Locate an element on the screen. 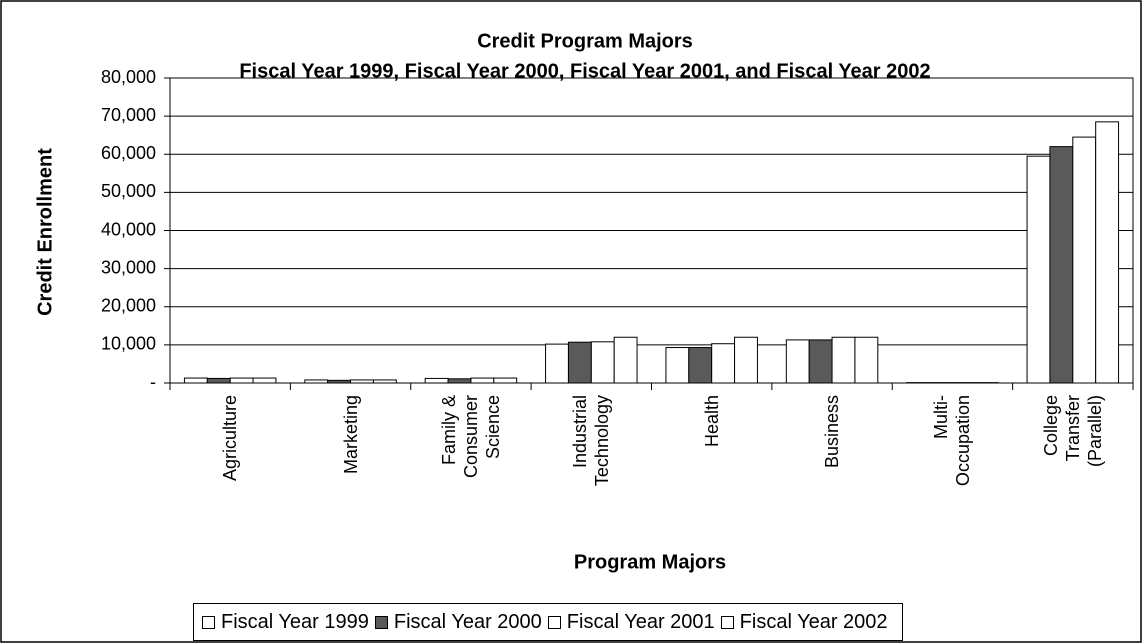 This screenshot has height=643, width=1142. y-tick-label: 20,000 is located at coordinates (128, 306).